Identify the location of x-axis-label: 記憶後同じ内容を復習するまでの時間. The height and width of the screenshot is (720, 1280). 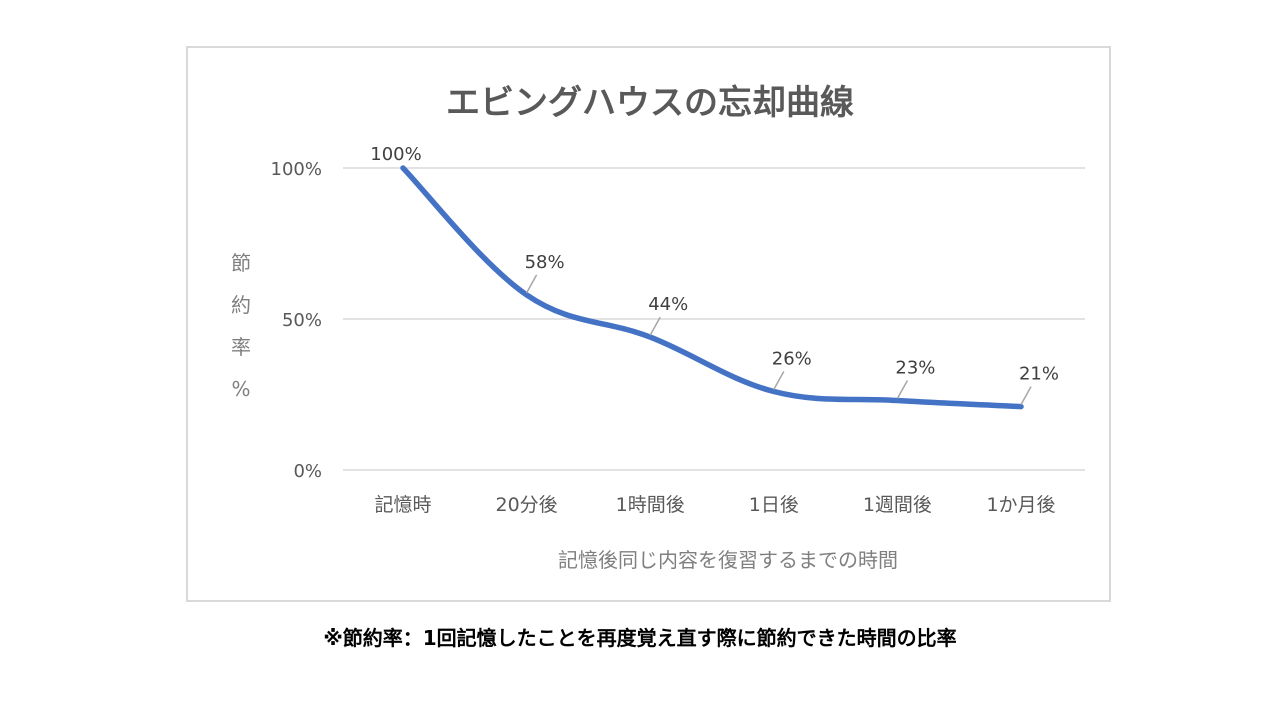
(728, 560).